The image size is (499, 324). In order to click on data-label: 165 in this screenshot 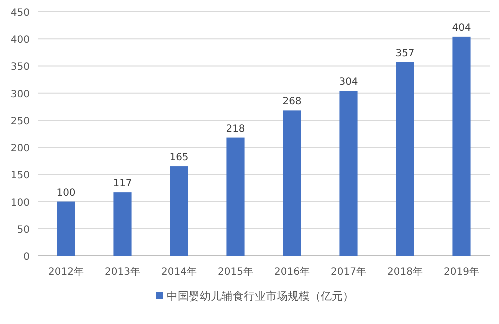, I will do `click(179, 158)`.